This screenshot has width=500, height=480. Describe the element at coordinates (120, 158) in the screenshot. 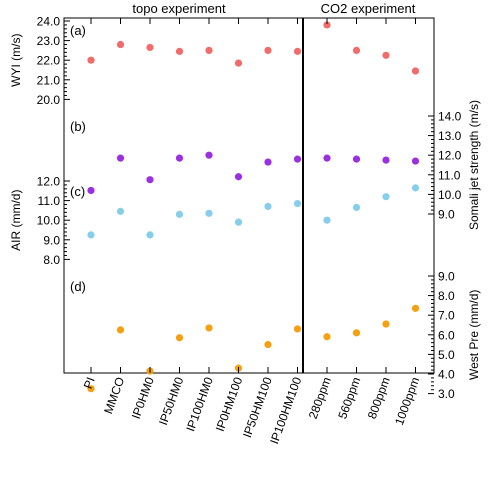

I see `point-b-MMCO` at that location.